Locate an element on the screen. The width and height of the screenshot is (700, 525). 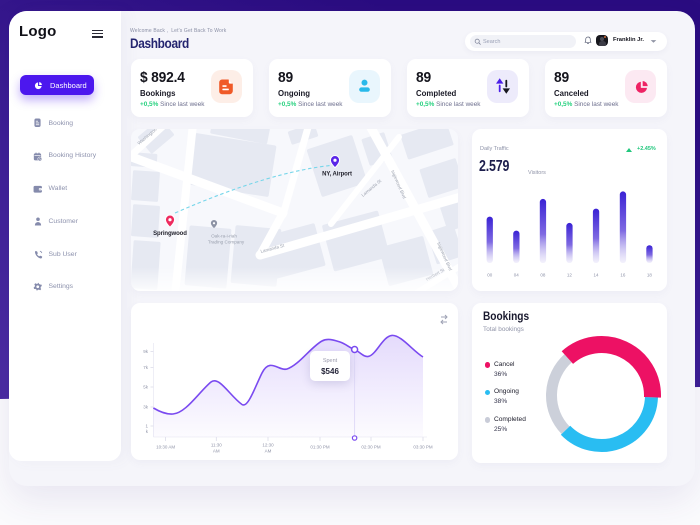
svg-text: 1 is located at coordinates (146, 426).